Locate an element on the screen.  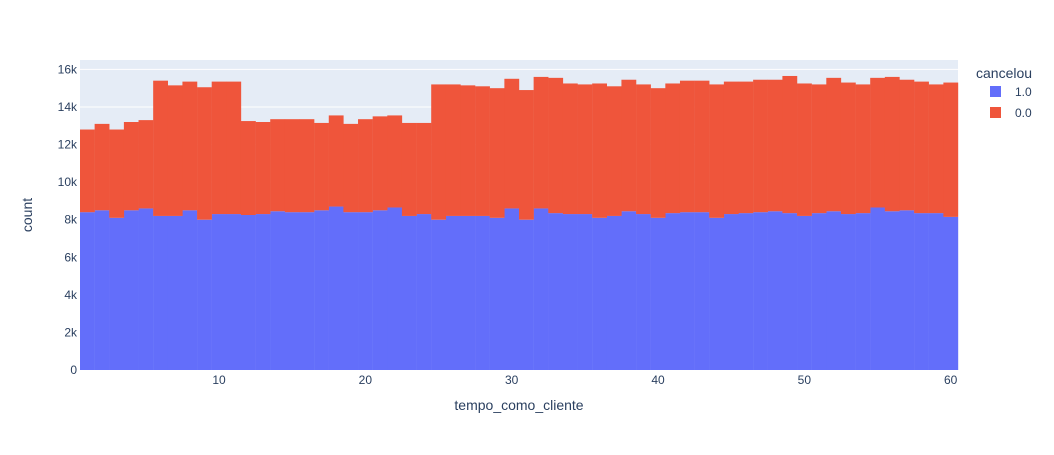
y-tick-label: 6k is located at coordinates (71, 257).